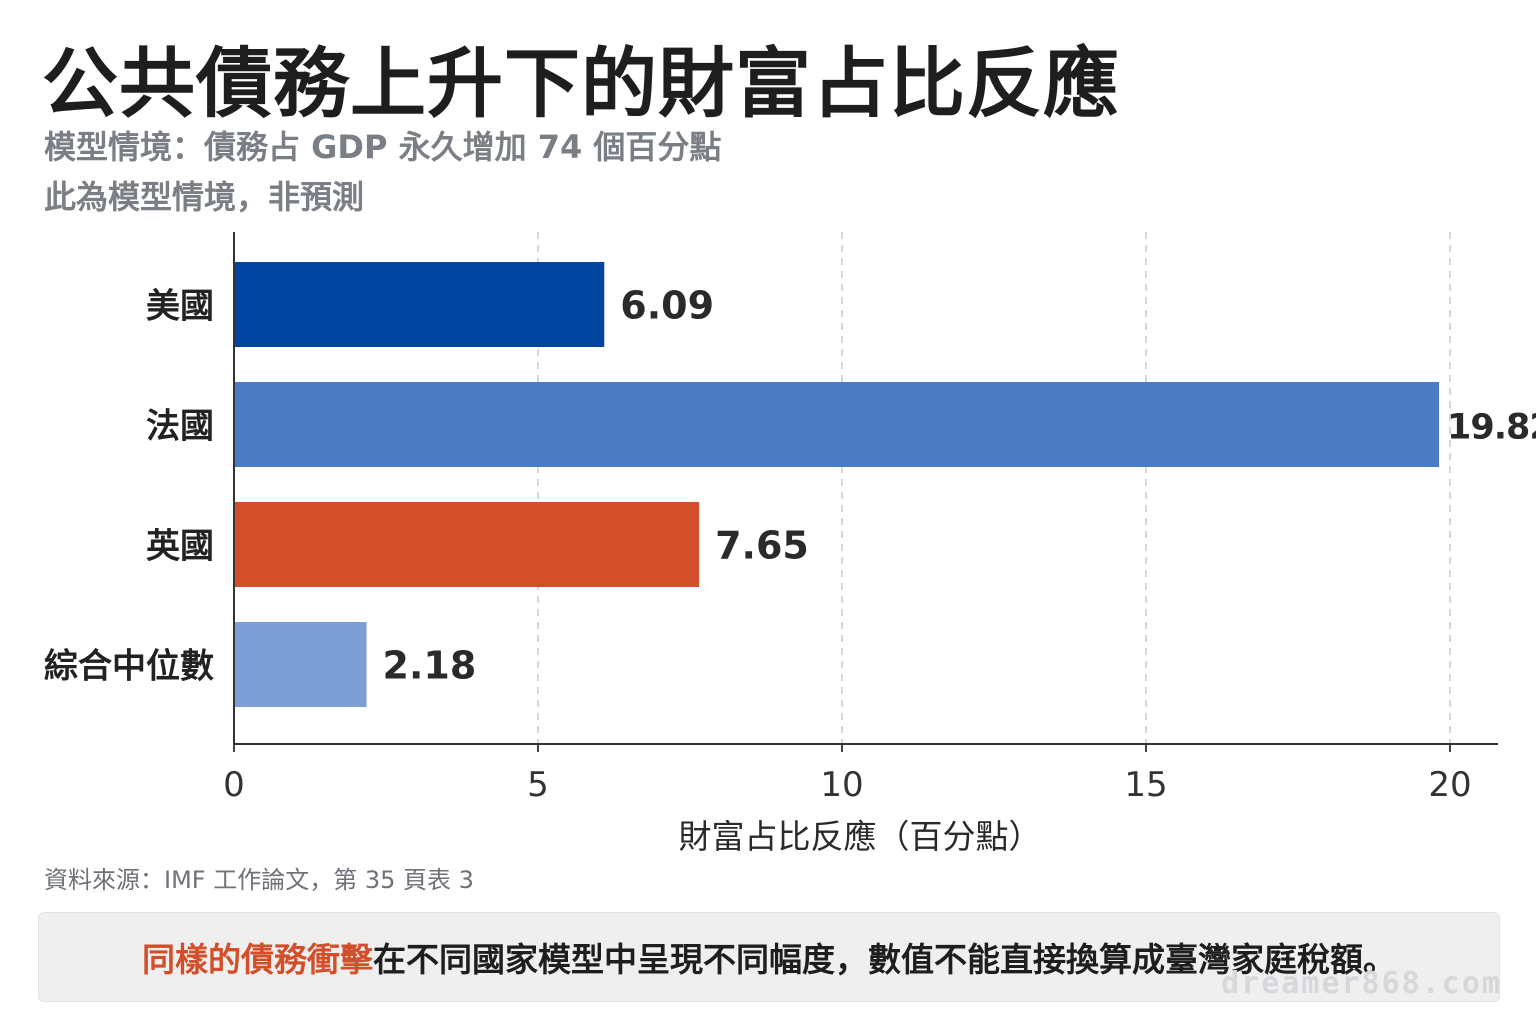 The width and height of the screenshot is (1536, 1024). I want to click on data-label: 7.65, so click(762, 546).